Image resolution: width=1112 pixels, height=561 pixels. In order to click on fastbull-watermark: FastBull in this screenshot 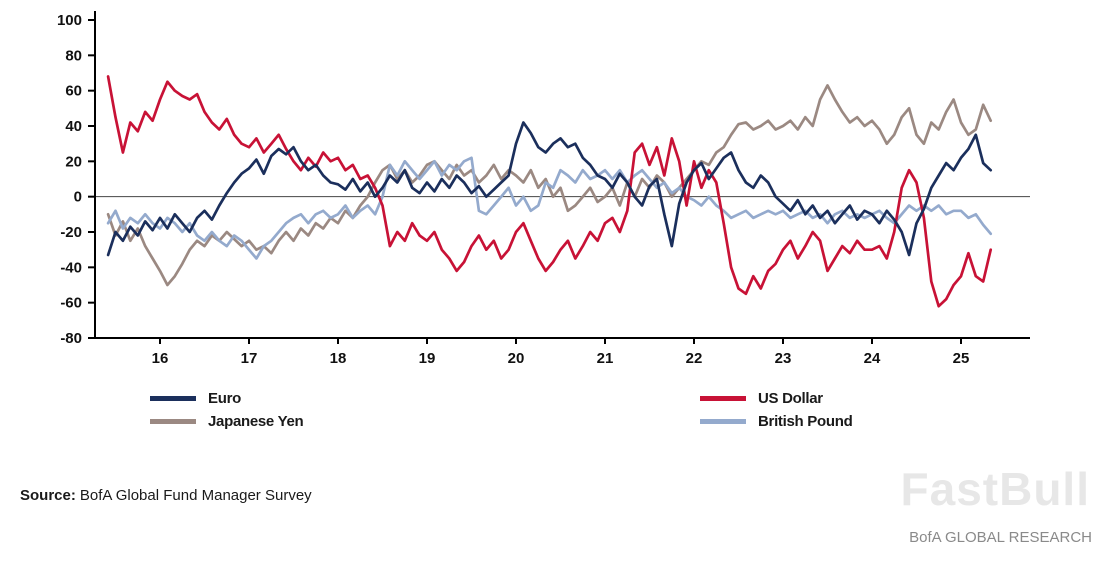, I will do `click(995, 489)`.